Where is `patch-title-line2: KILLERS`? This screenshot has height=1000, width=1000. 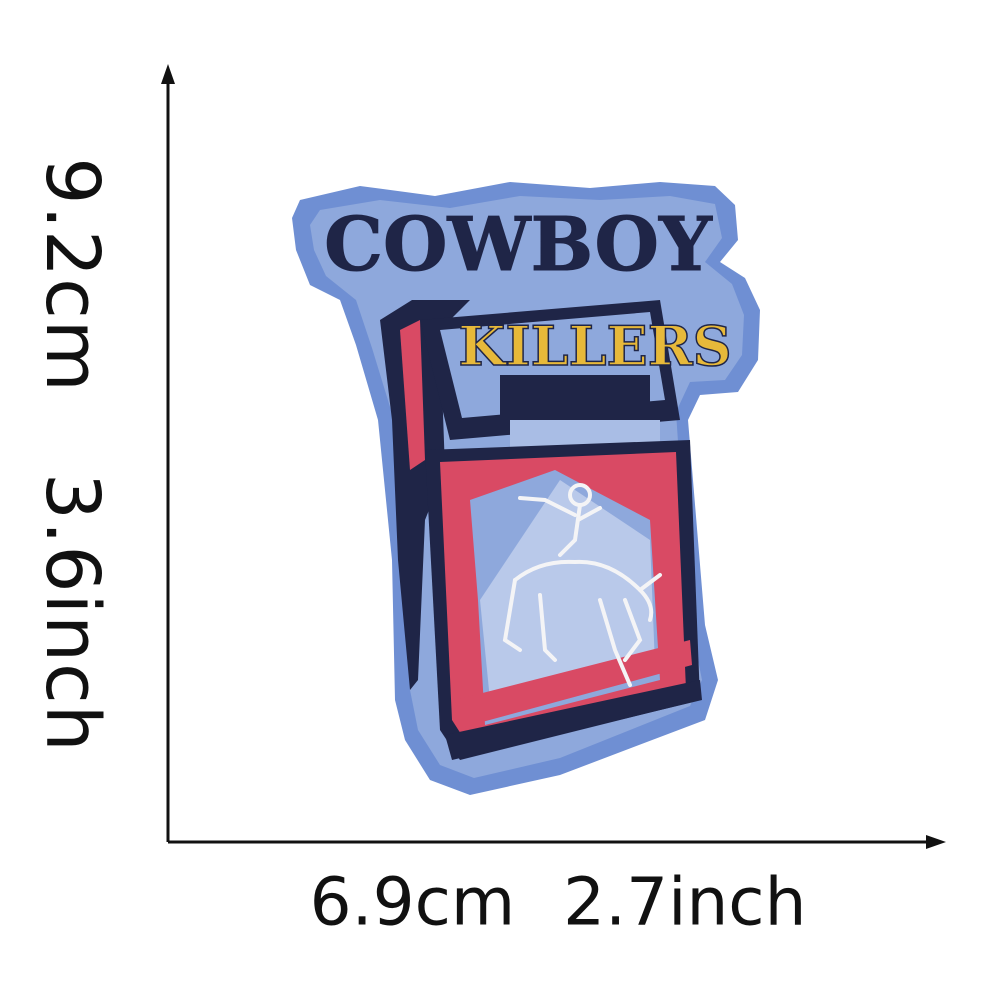 patch-title-line2: KILLERS is located at coordinates (594, 346).